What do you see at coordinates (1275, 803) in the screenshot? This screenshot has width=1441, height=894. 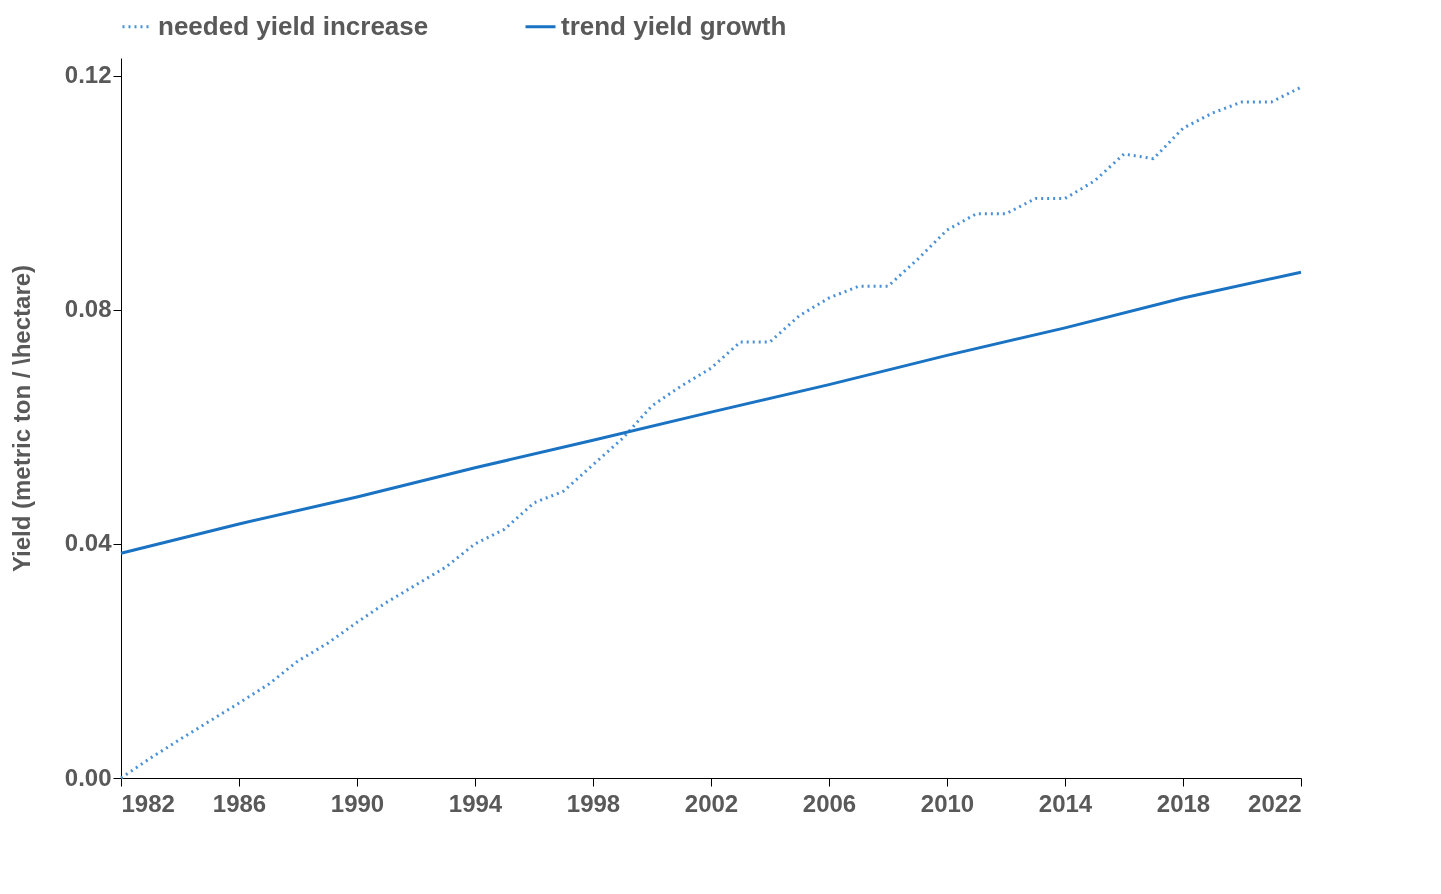 I see `x-tick-label: 2022` at bounding box center [1275, 803].